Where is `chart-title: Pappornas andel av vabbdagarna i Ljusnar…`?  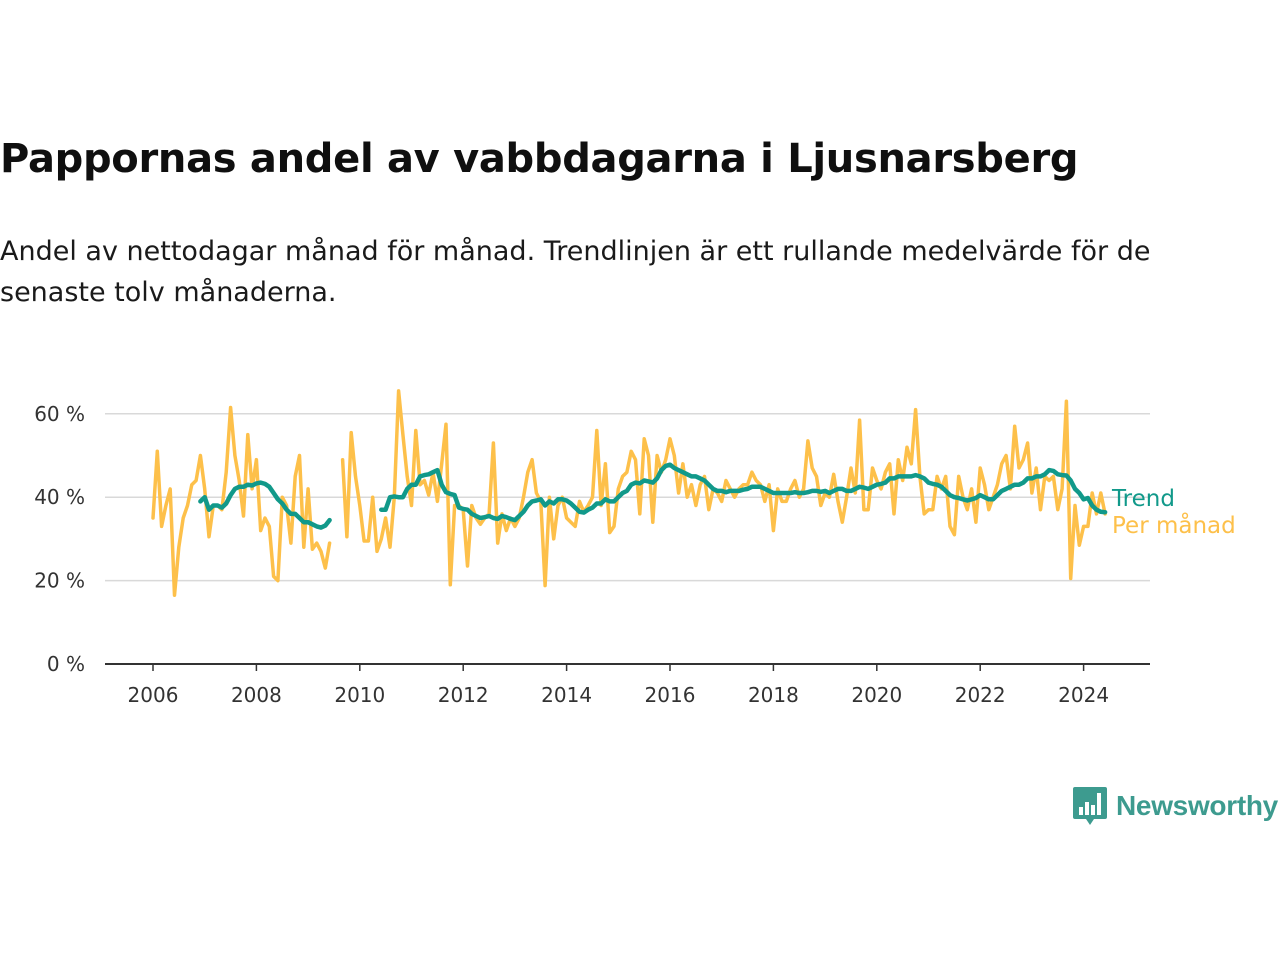 chart-title: Pappornas andel av vabbdagarna i Ljusnar… is located at coordinates (539, 159).